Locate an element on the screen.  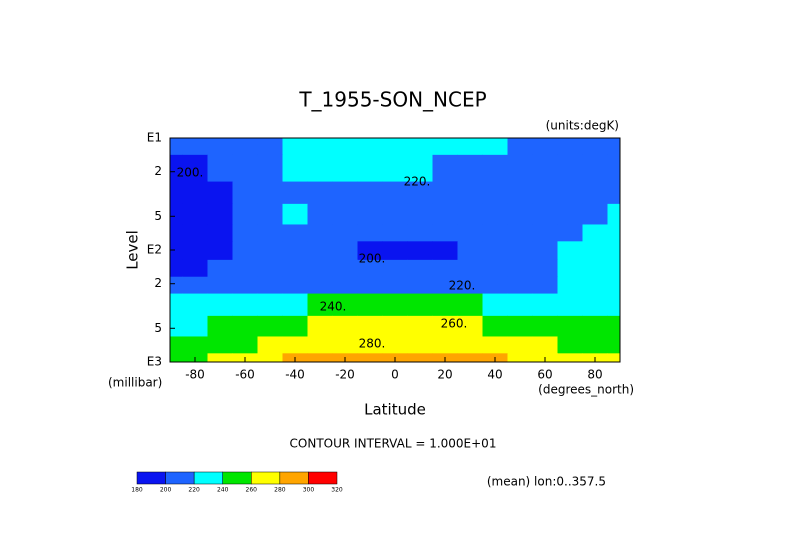
x-tick-label: 40 is located at coordinates (494, 375).